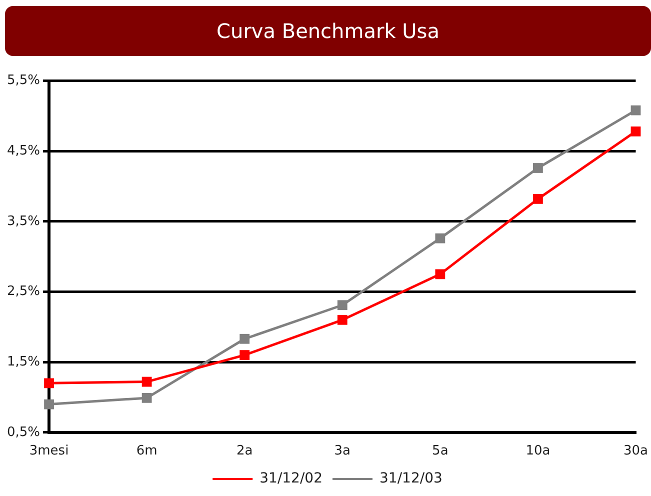 The height and width of the screenshot is (496, 651). Describe the element at coordinates (23, 432) in the screenshot. I see `y-tick-label: 0,5%` at that location.